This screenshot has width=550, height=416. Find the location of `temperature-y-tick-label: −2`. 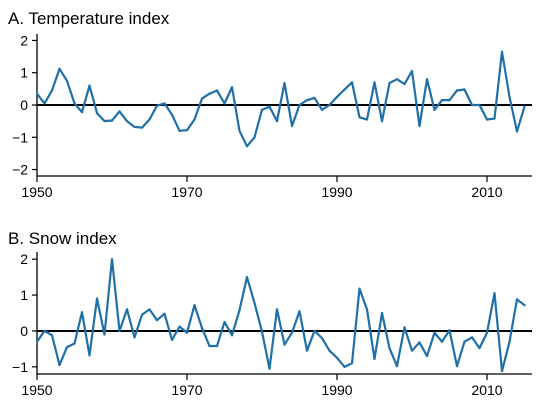

temperature-y-tick-label: −2 is located at coordinates (20, 170).